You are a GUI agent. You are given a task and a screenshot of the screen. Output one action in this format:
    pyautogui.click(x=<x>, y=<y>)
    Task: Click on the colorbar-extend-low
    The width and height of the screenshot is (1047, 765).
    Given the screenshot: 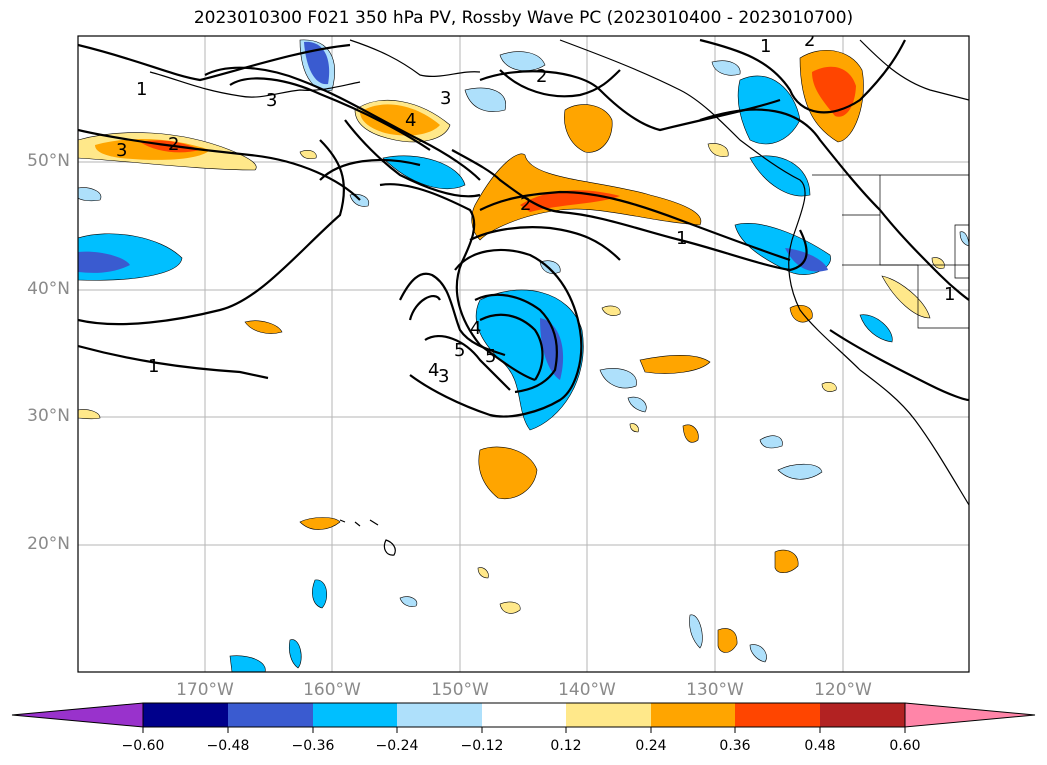 What is the action you would take?
    pyautogui.click(x=77, y=715)
    